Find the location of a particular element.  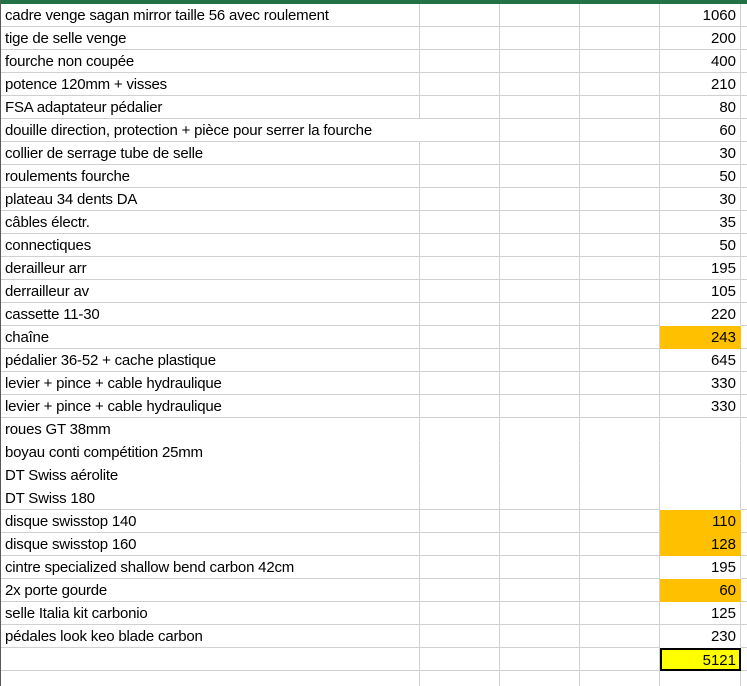

price-cell: 80 is located at coordinates (700, 107).